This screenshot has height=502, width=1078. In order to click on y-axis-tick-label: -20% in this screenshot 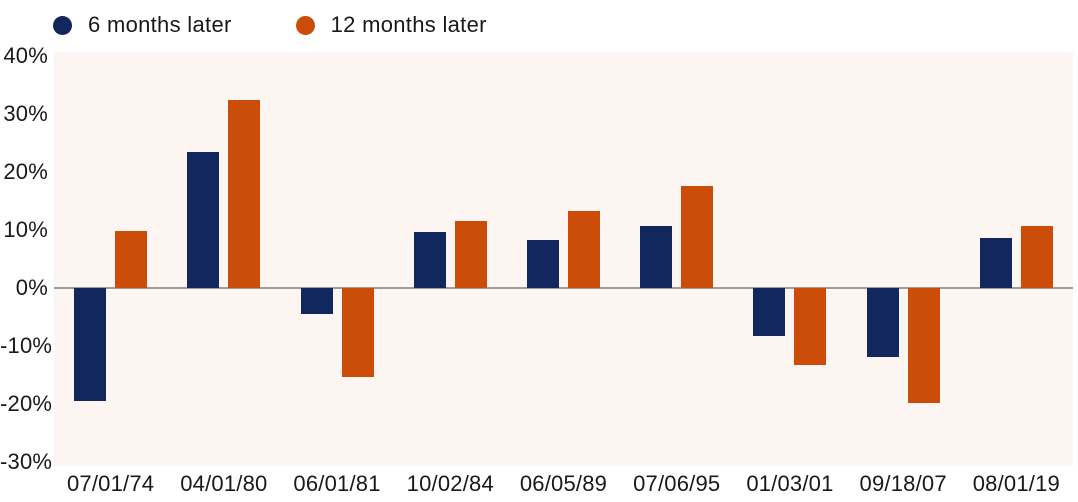, I will do `click(26, 403)`.